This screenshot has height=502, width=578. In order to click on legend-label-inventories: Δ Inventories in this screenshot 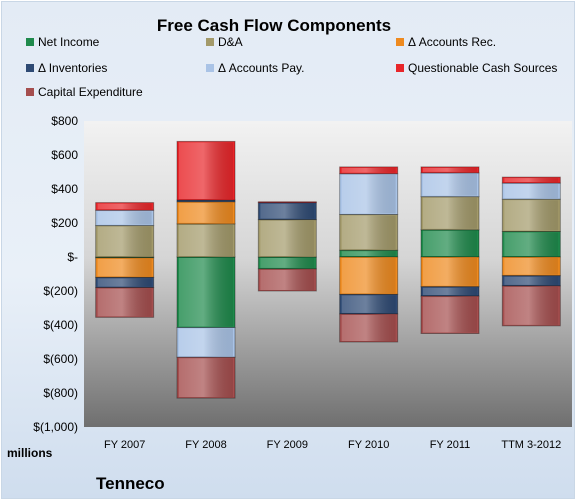, I will do `click(72, 68)`.